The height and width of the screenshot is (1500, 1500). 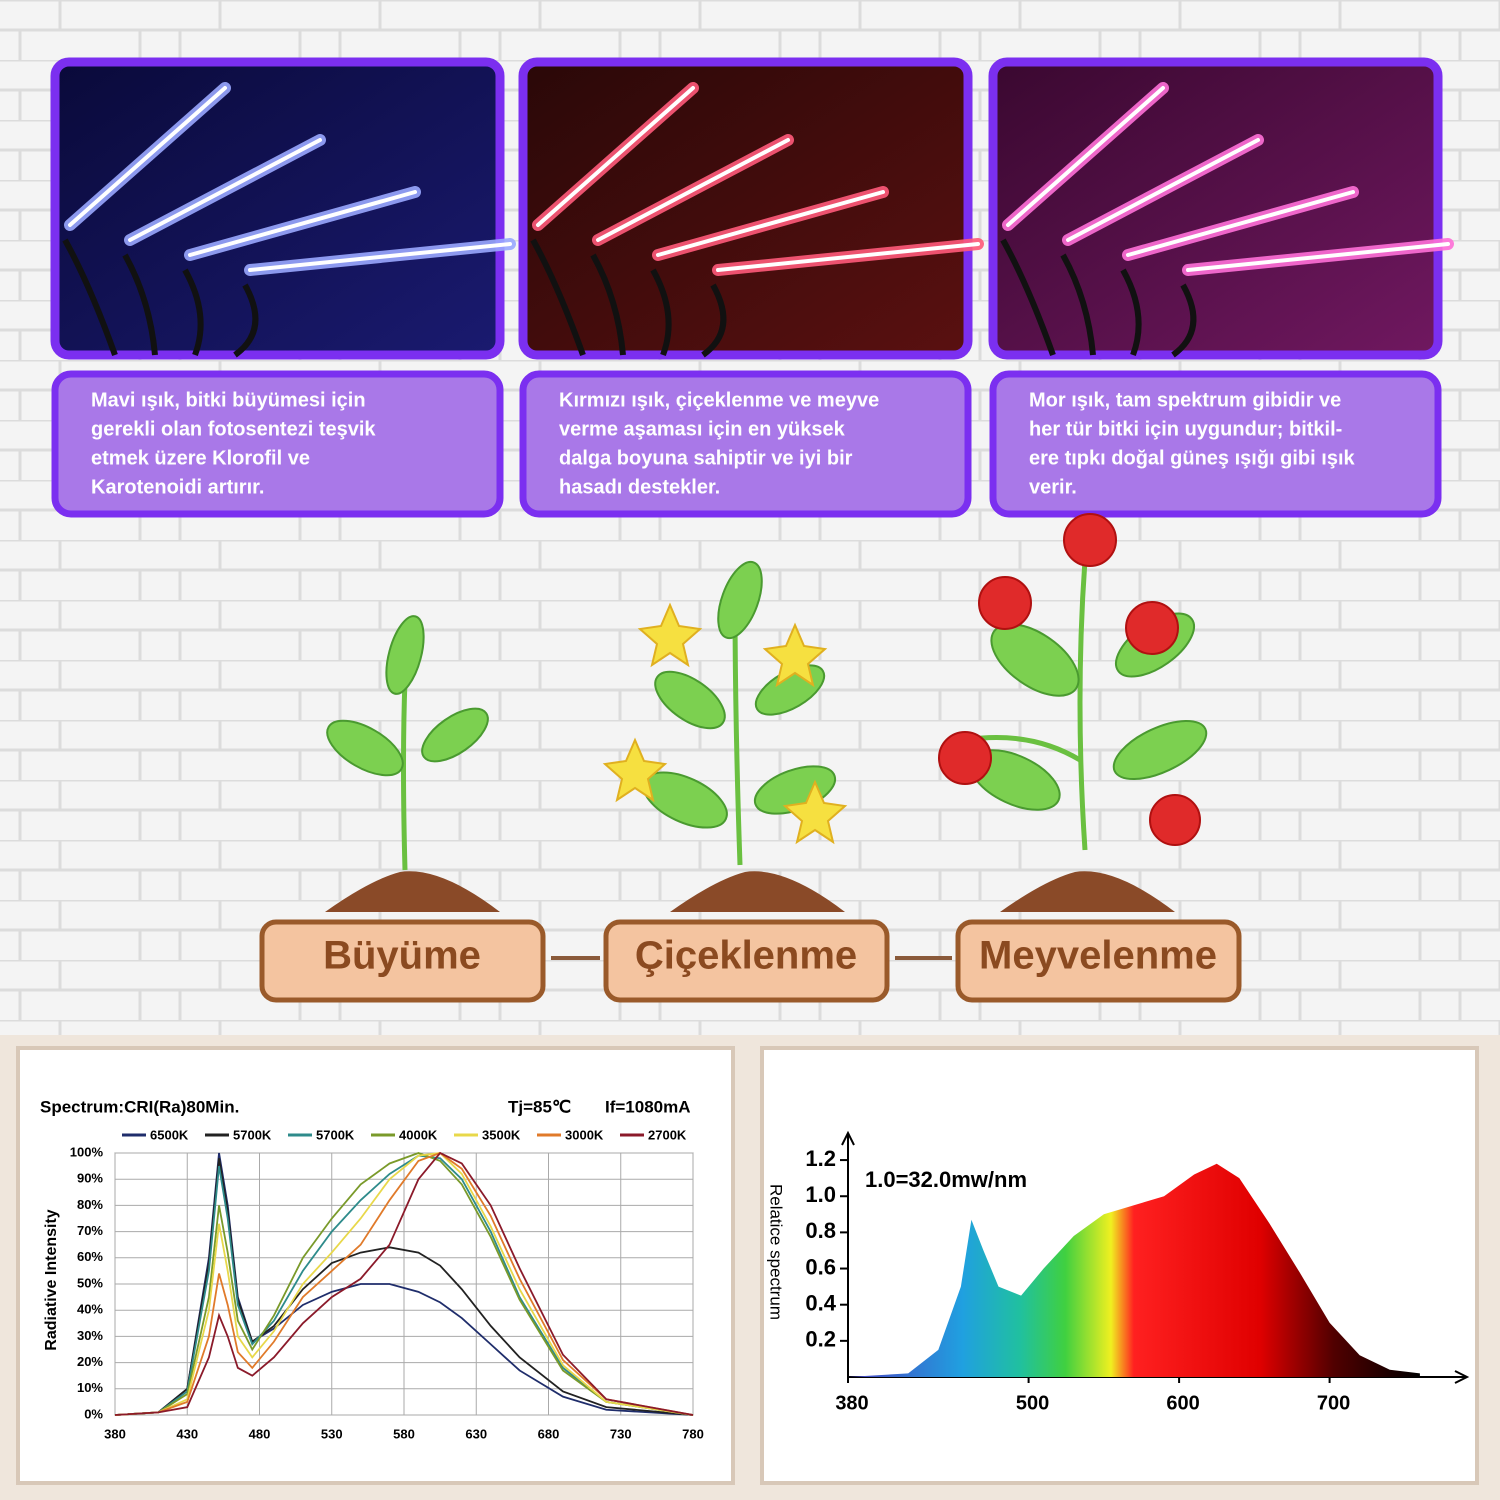 I want to click on x-tick-label: 480, so click(x=260, y=1433).